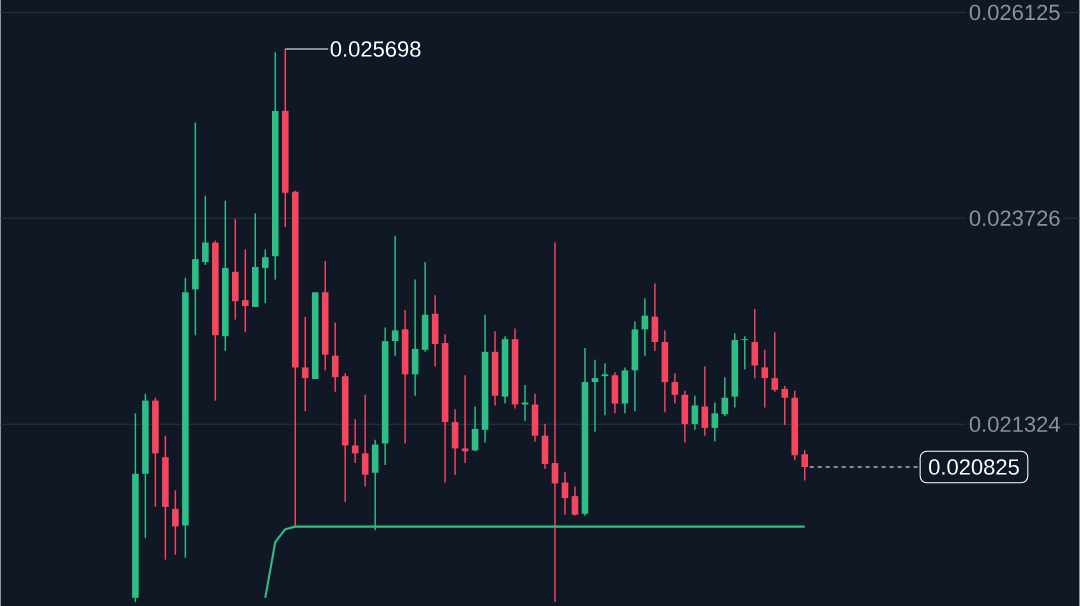 This screenshot has width=1080, height=606. What do you see at coordinates (1014, 218) in the screenshot?
I see `y-tick-label: 0.023726` at bounding box center [1014, 218].